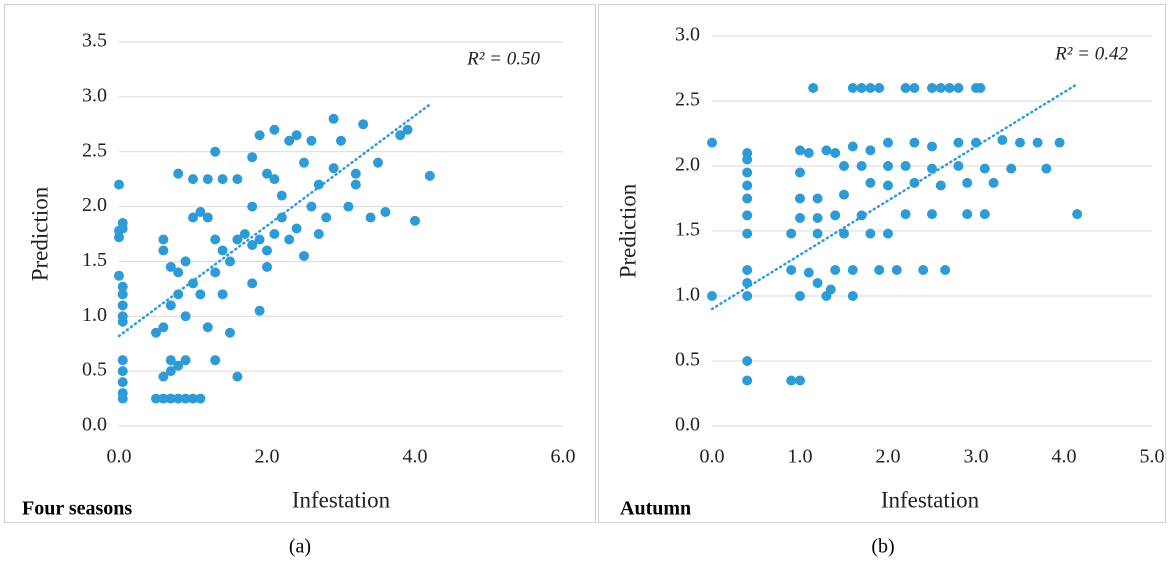 The width and height of the screenshot is (1169, 562). What do you see at coordinates (341, 499) in the screenshot?
I see `x-axis-title: Infestation` at bounding box center [341, 499].